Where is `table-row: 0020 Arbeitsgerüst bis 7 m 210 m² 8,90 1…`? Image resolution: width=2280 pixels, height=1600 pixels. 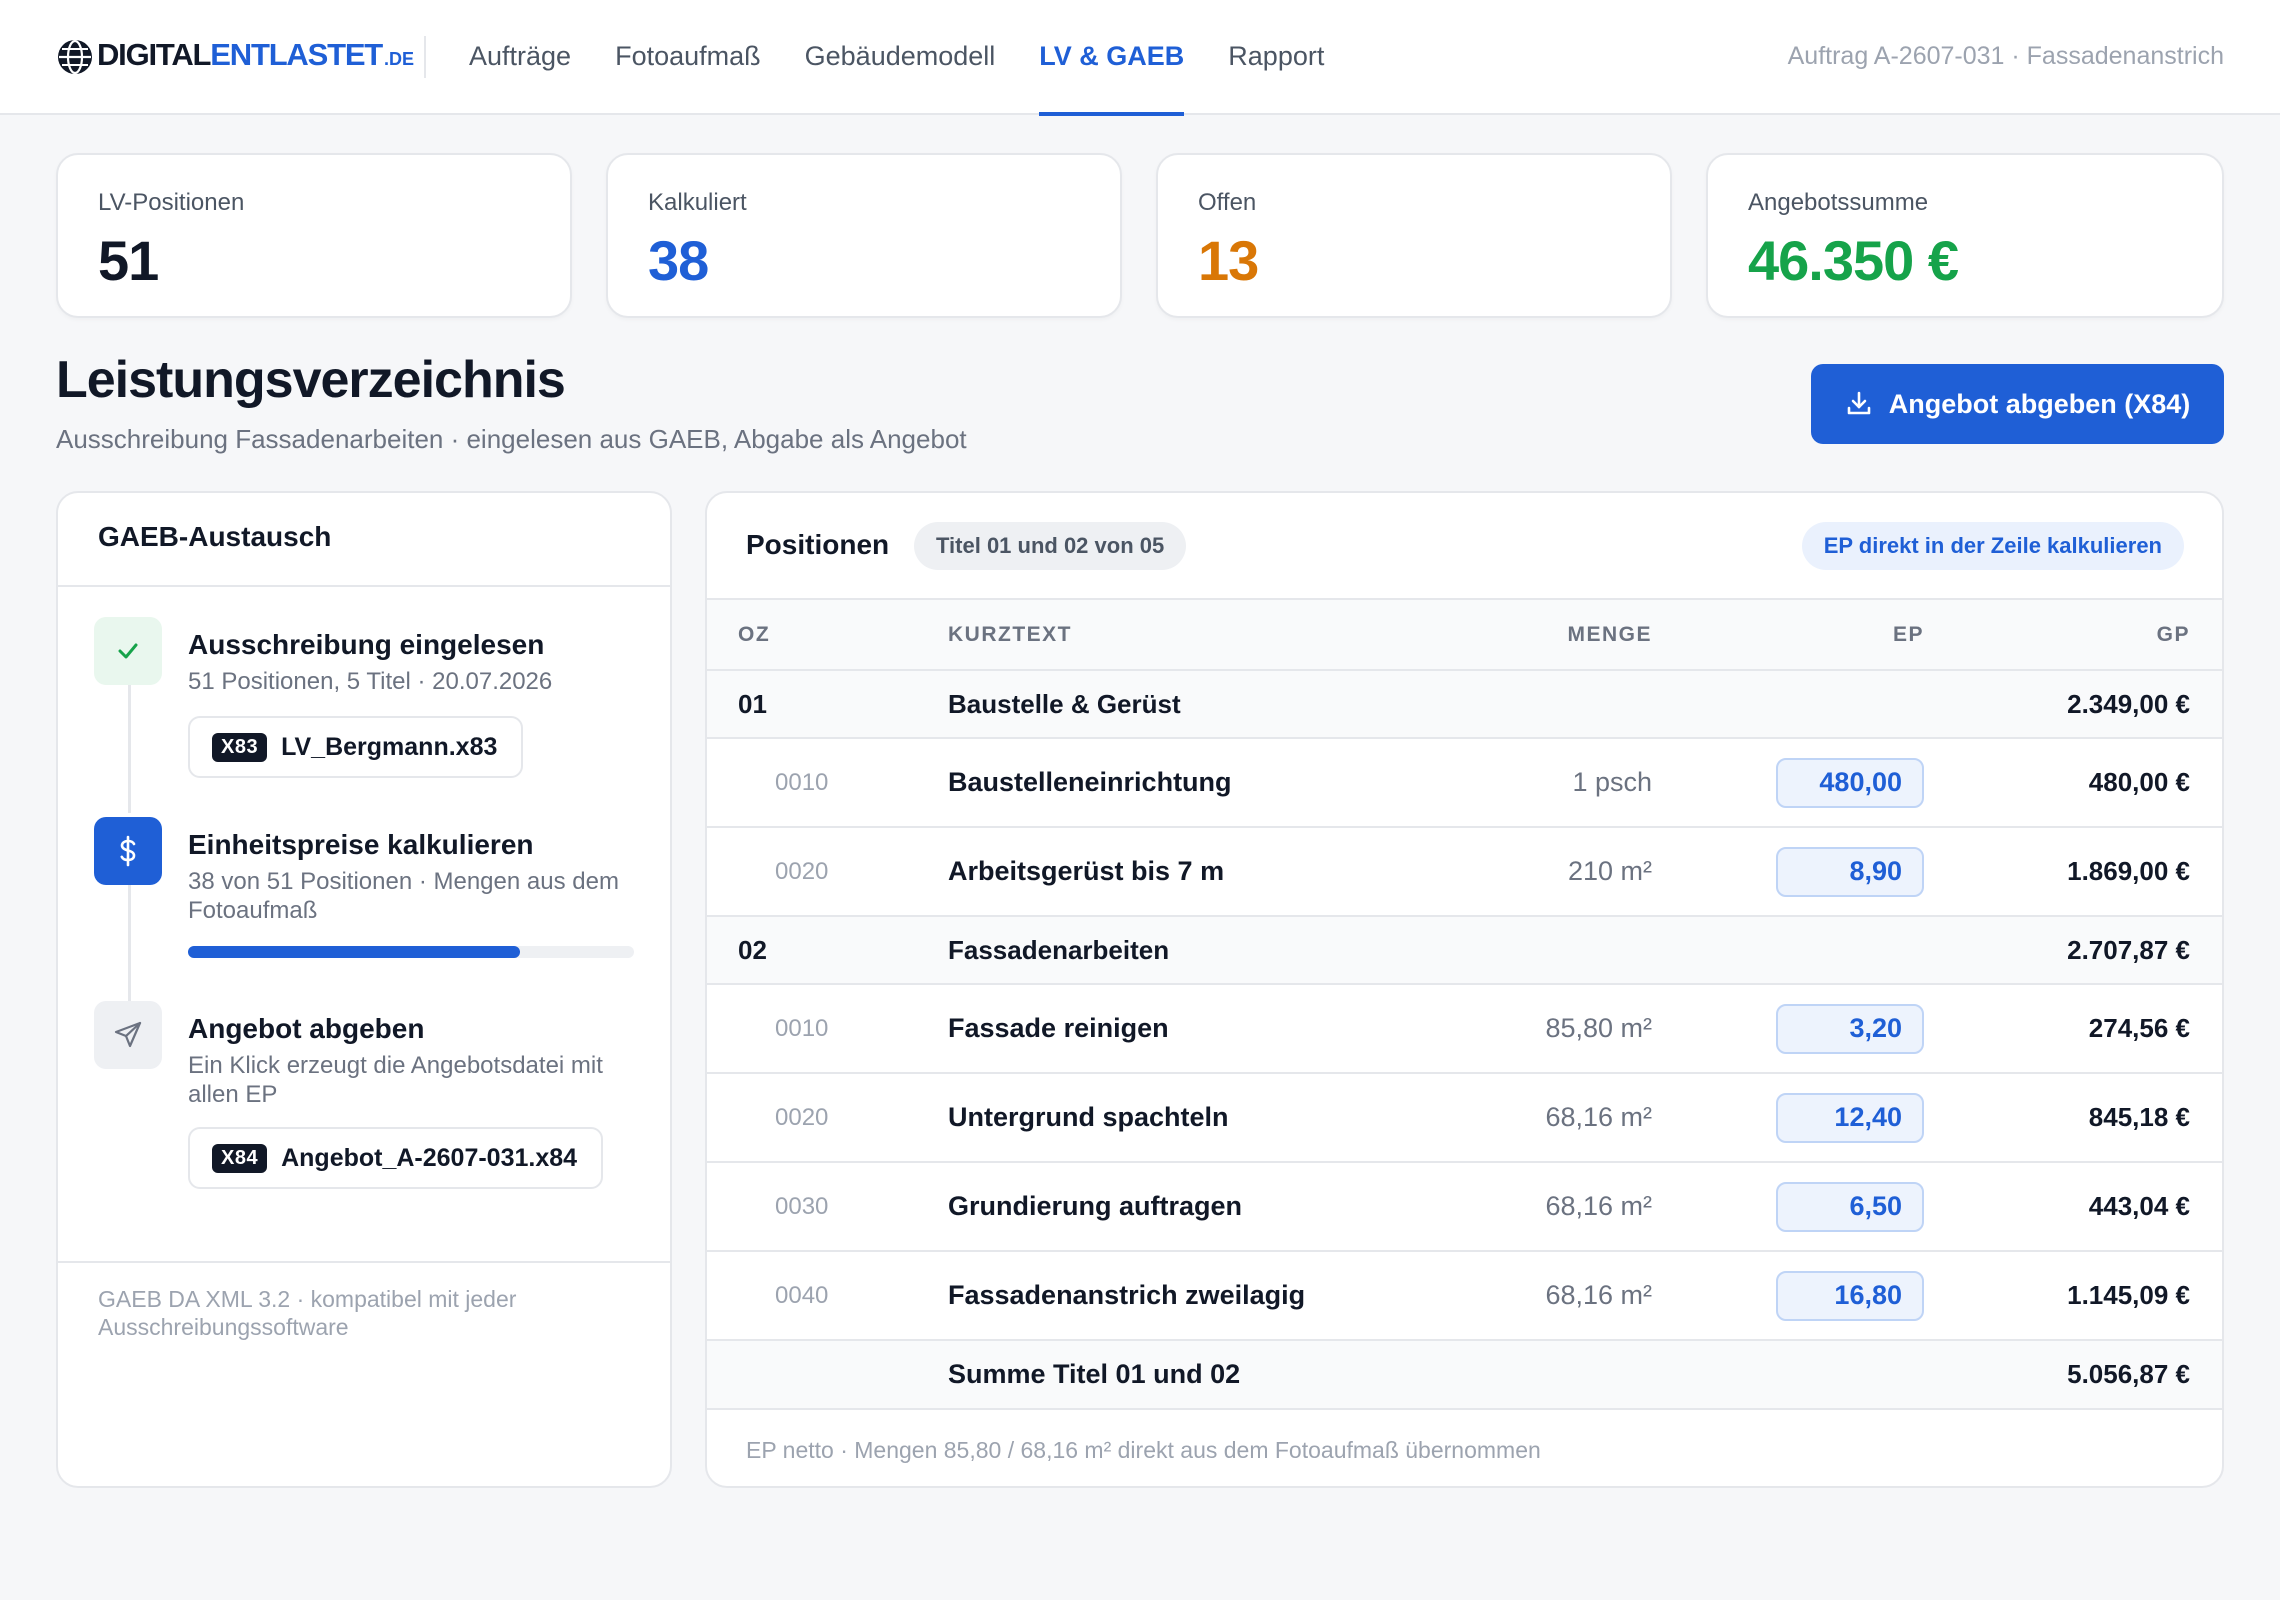 table-row: 0020 Arbeitsgerüst bis 7 m 210 m² 8,90 1… is located at coordinates (1464, 870).